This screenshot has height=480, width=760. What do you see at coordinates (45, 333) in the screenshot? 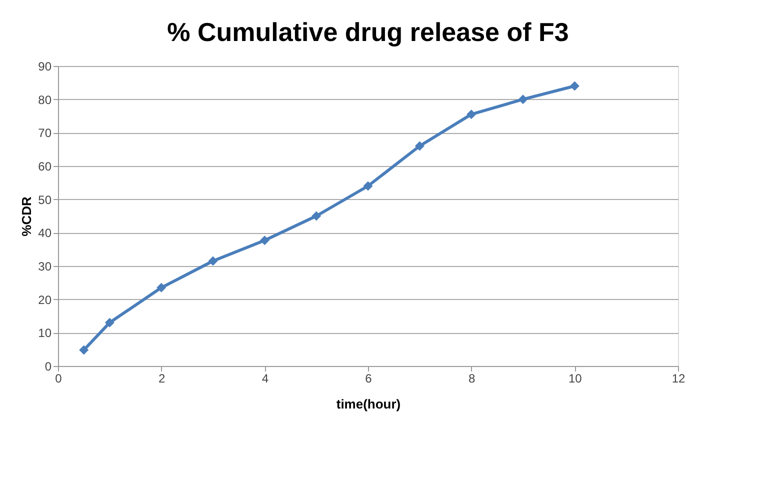
I see `y-tick-label: 10` at bounding box center [45, 333].